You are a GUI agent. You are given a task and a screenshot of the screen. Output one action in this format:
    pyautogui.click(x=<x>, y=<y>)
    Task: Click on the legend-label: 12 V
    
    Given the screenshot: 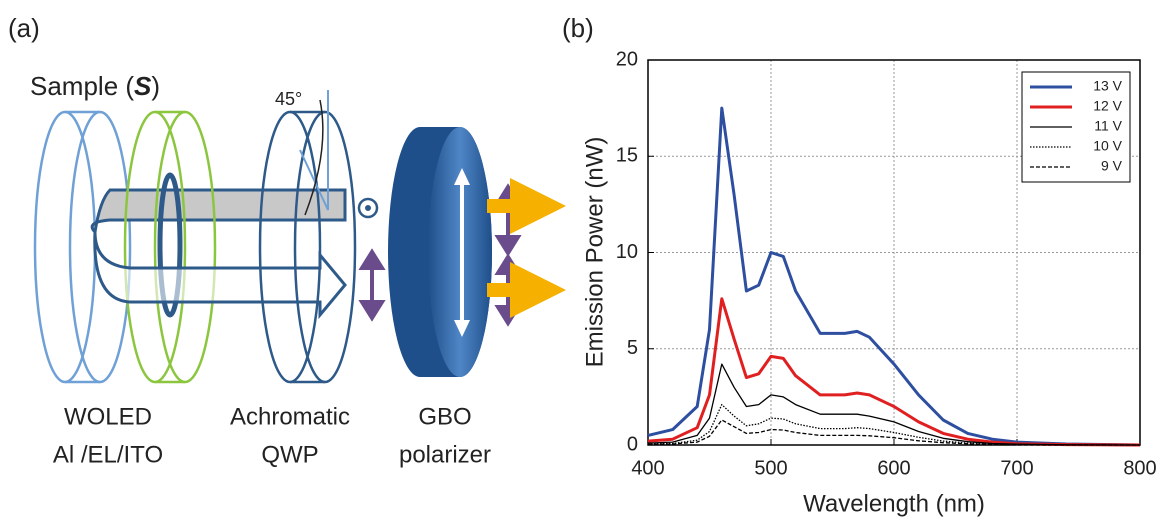 What is the action you would take?
    pyautogui.click(x=1107, y=106)
    